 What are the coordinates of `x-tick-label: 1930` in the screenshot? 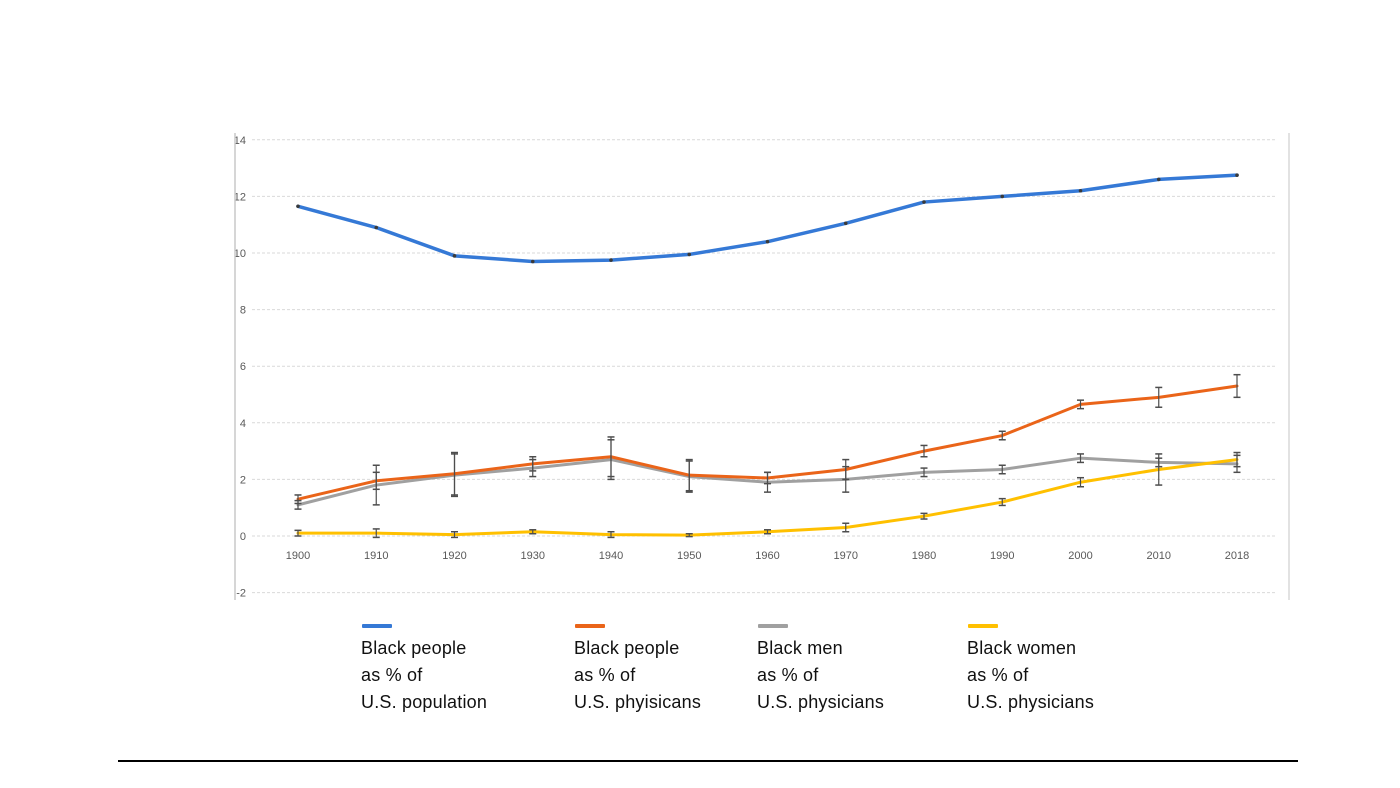 It's located at (533, 556).